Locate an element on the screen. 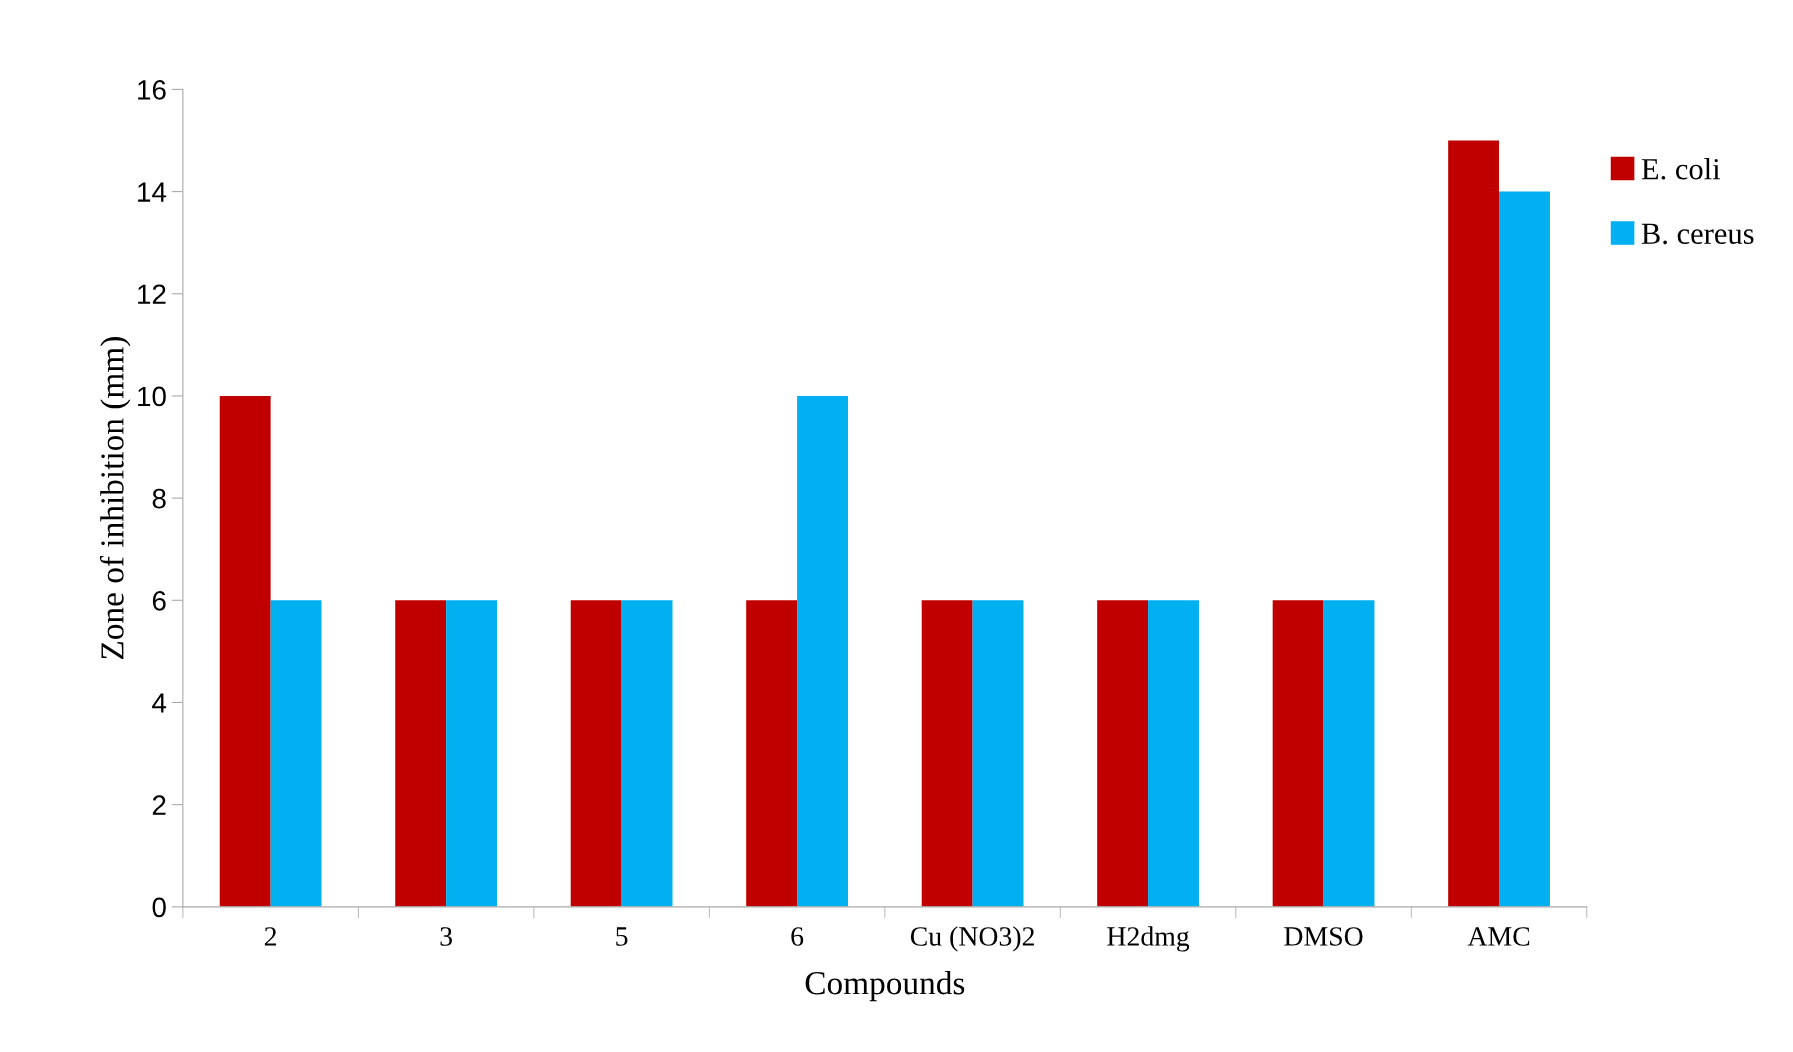  legend-label: B. cereus is located at coordinates (1697, 234).